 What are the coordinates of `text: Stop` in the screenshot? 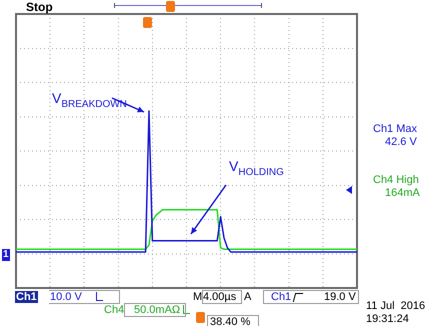 It's located at (39, 7).